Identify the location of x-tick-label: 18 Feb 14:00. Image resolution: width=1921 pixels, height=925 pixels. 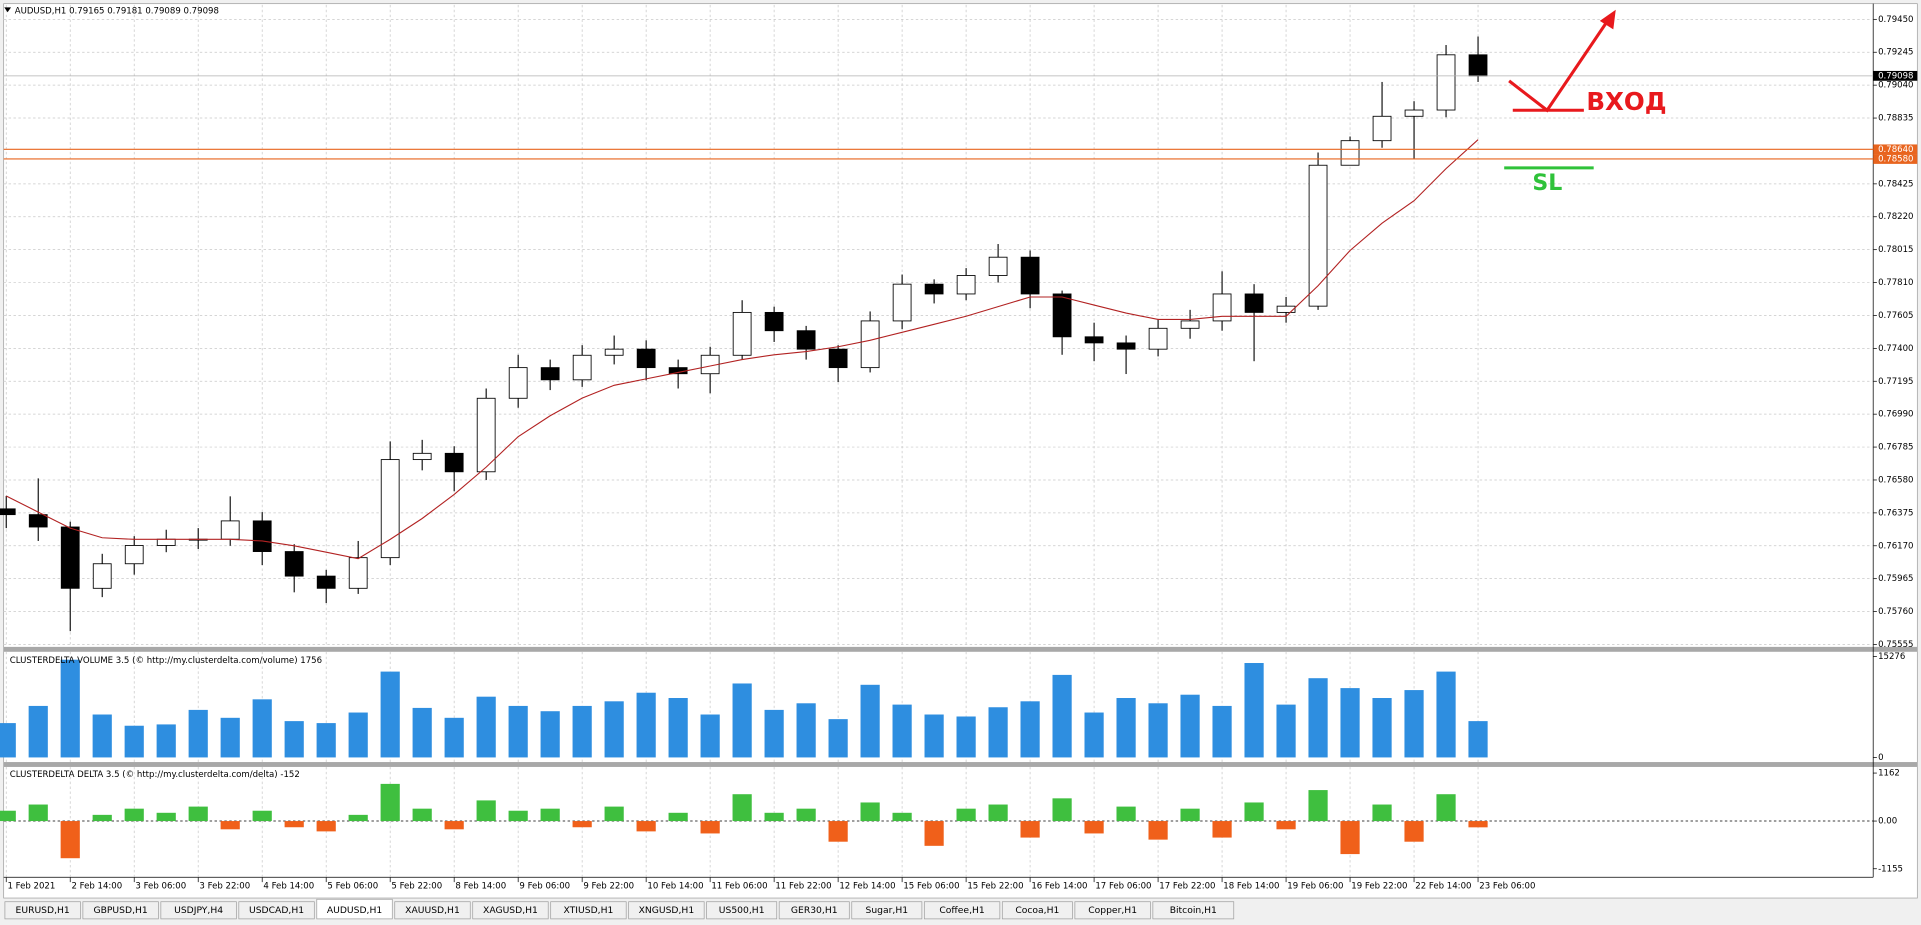
(1251, 886).